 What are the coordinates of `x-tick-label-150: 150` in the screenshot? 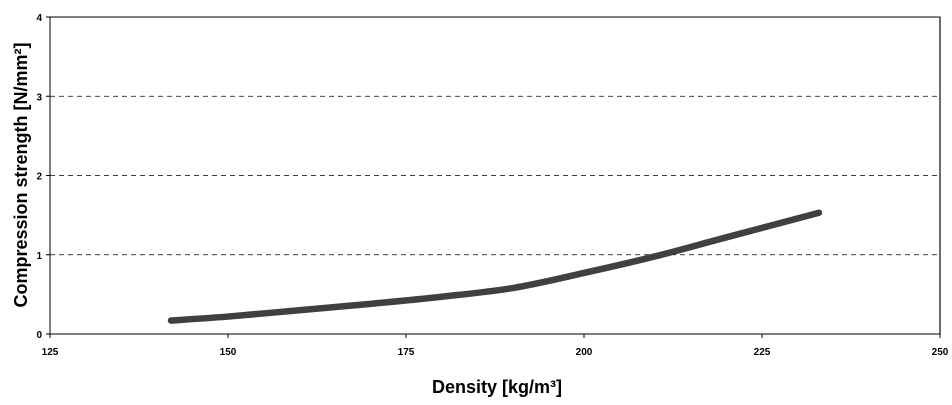 It's located at (228, 352).